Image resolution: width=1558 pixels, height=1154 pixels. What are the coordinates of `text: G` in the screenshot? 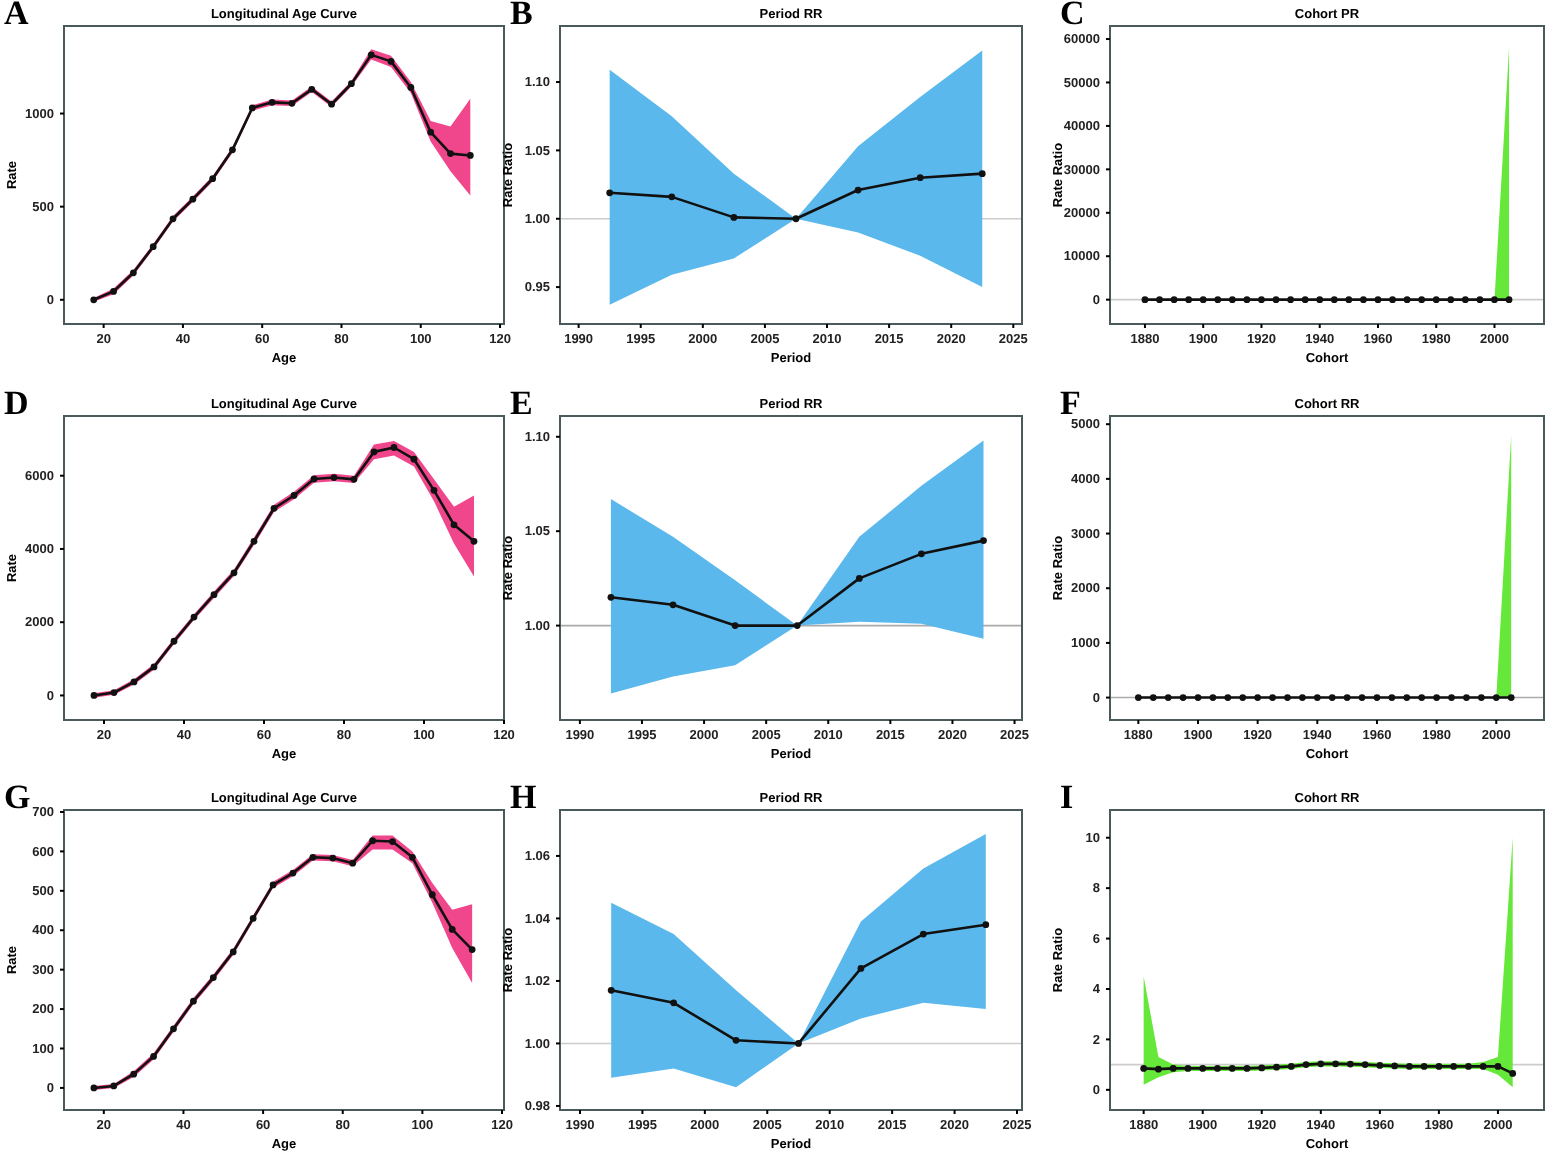 It's located at (17, 797).